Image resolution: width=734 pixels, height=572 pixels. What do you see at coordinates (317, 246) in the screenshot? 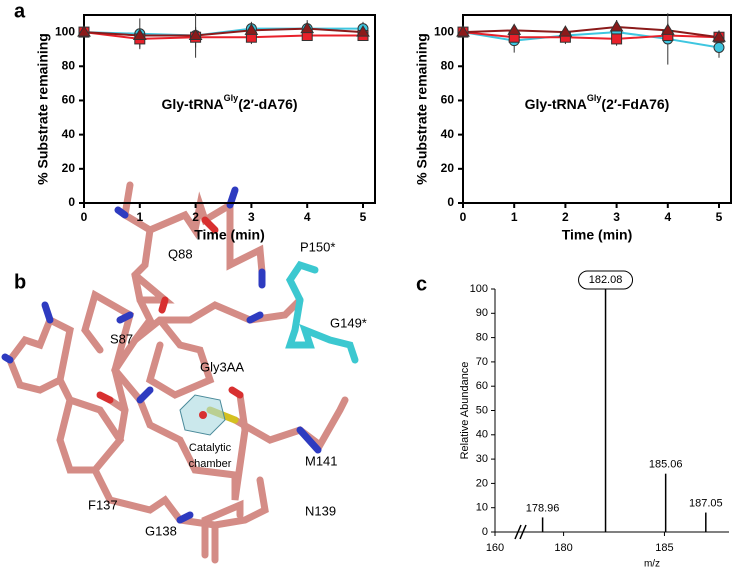
I see `residue-label: P150*` at bounding box center [317, 246].